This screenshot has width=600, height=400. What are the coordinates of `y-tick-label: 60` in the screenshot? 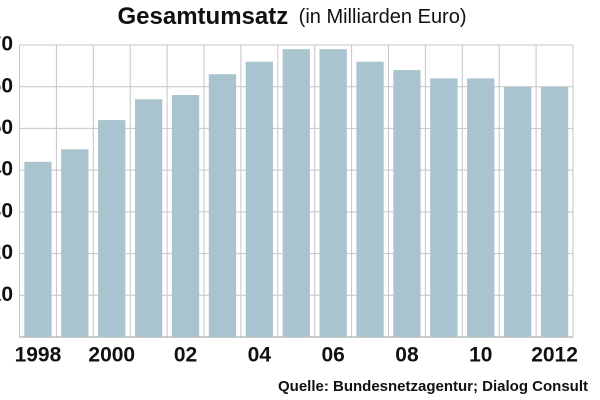 It's located at (6, 85).